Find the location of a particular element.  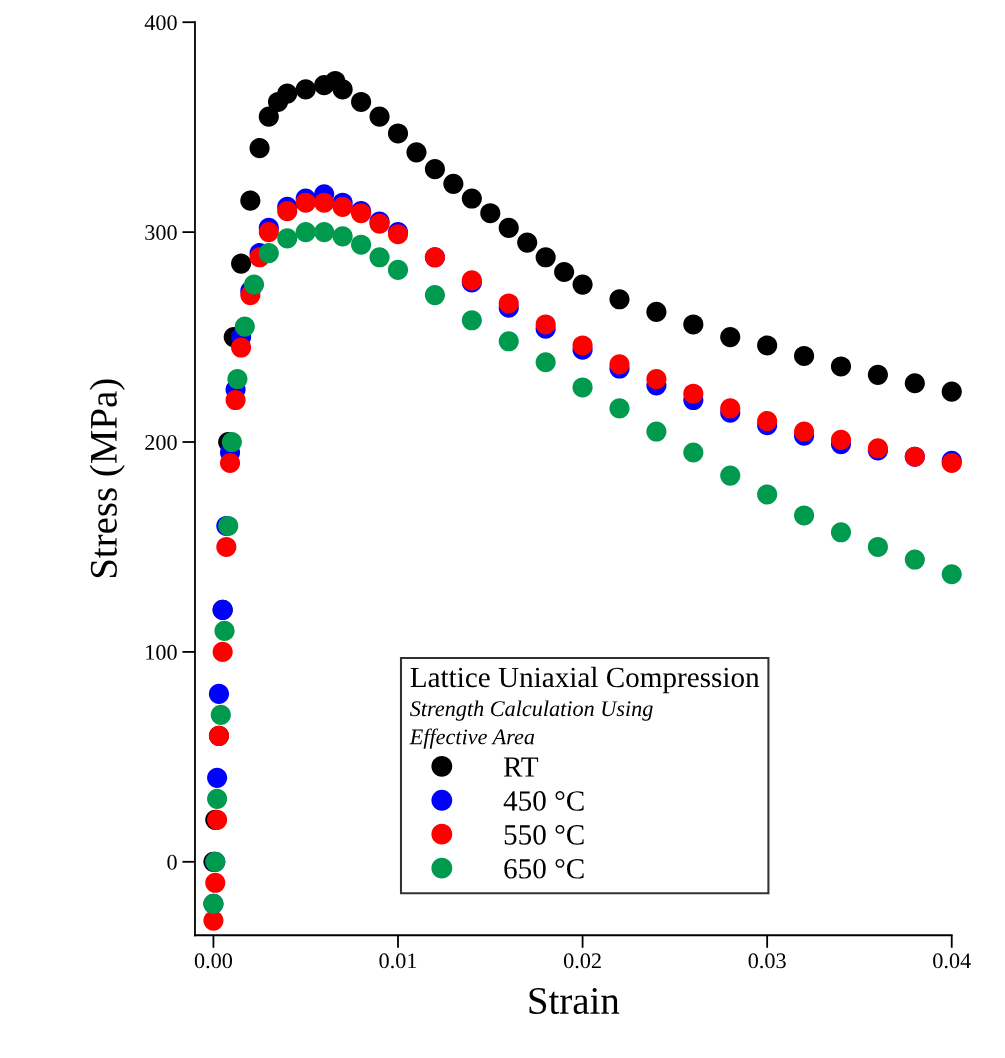

x-tick-label: 0.02 is located at coordinates (582, 961).